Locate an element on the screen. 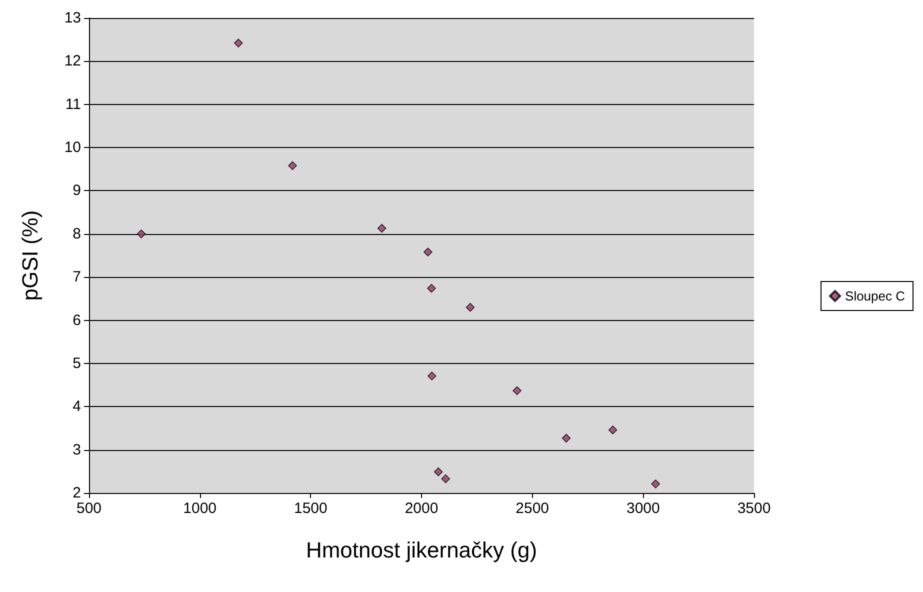  y-axis-title: pGSI (%) is located at coordinates (30, 255).